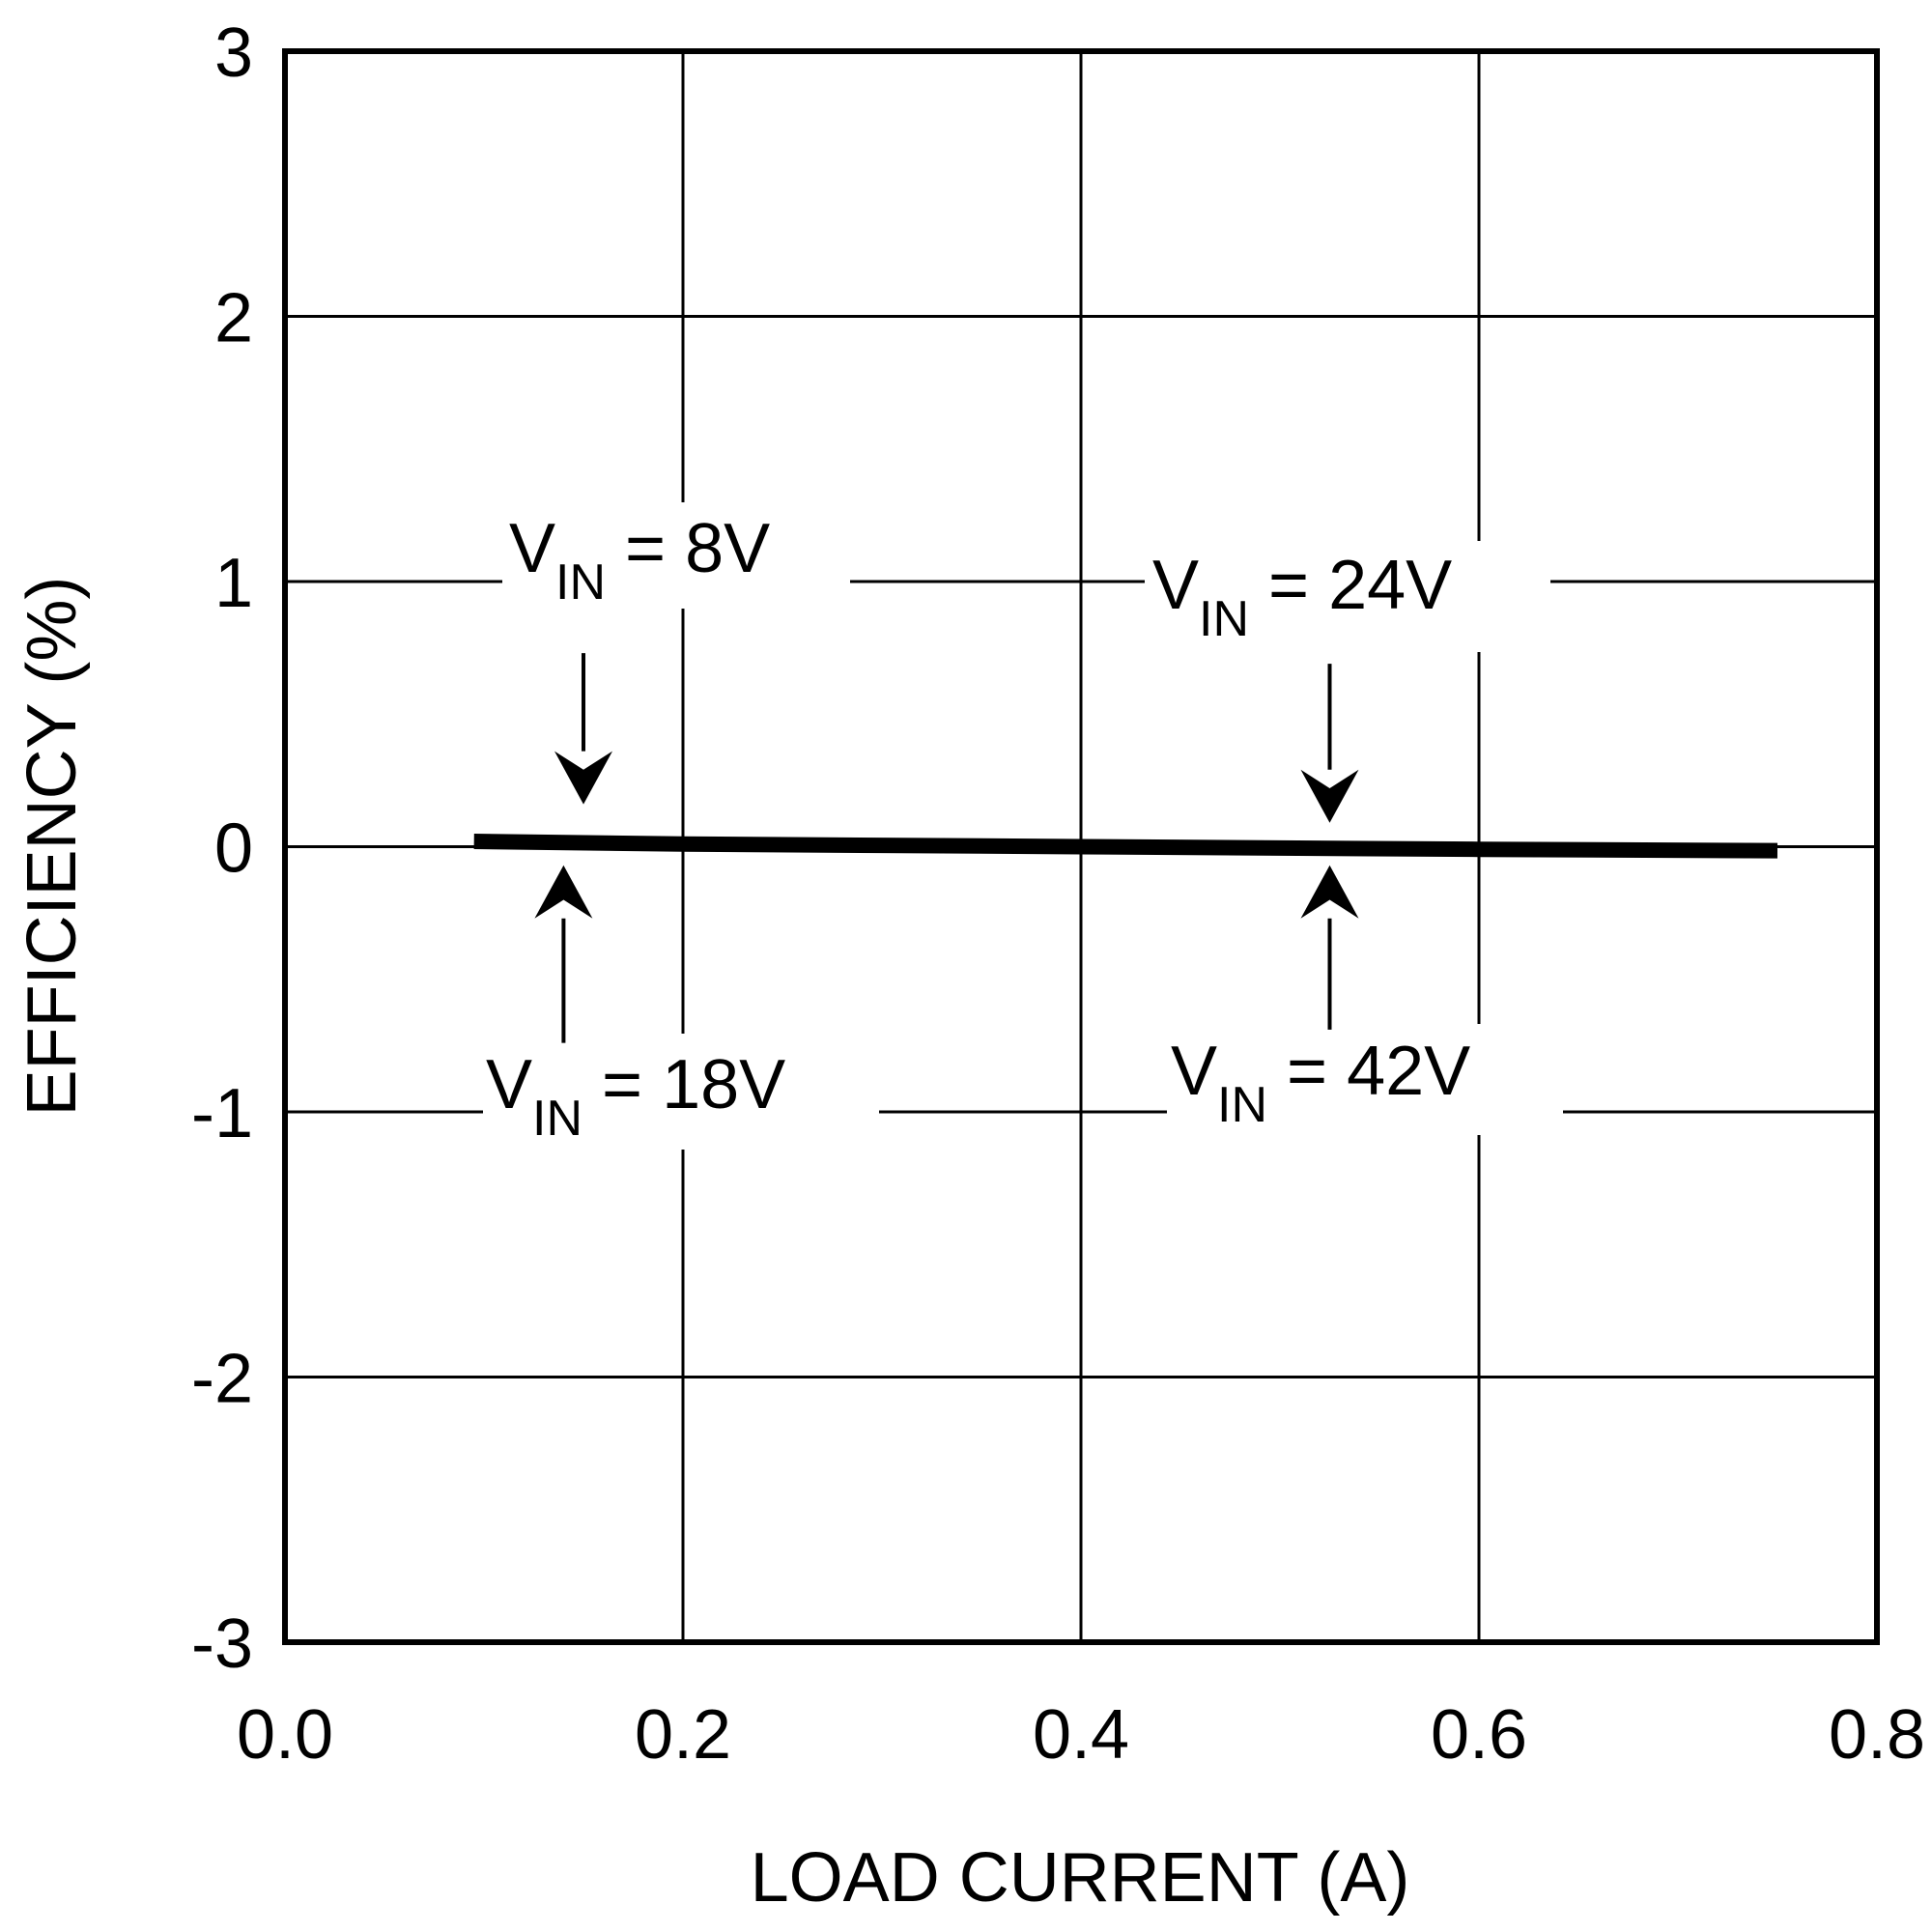 The height and width of the screenshot is (1932, 1932). Describe the element at coordinates (683, 1735) in the screenshot. I see `x-tick-label: 0.2` at that location.